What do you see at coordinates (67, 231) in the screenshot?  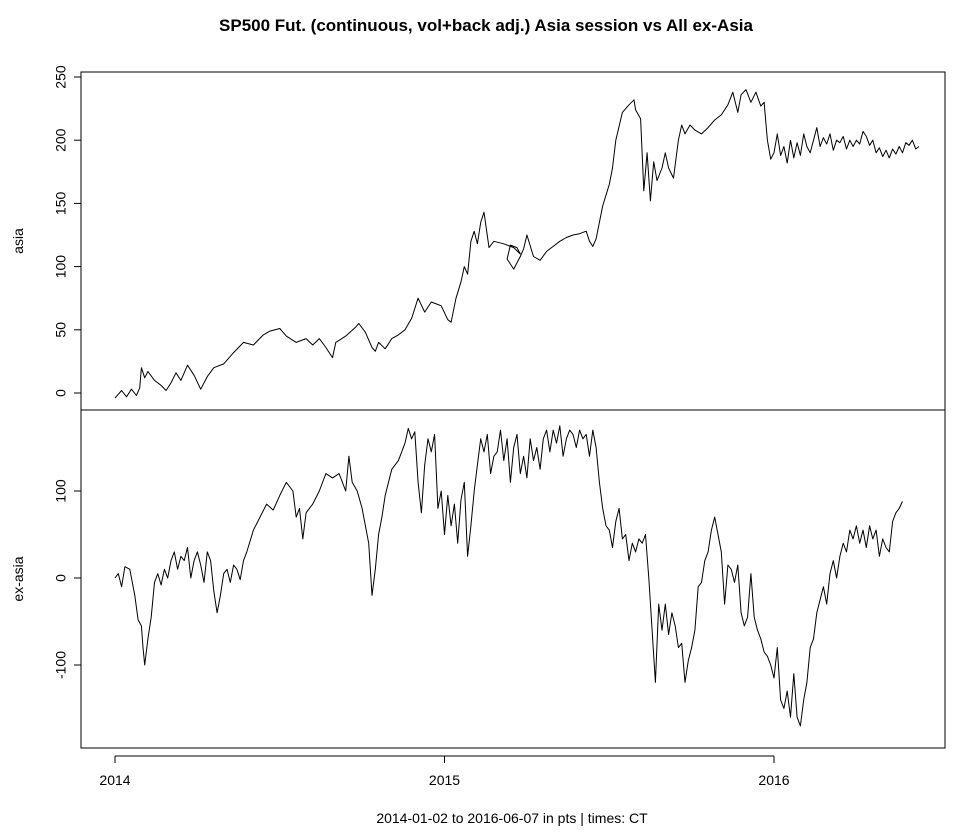 I see `asia-y-axis: 0 50 100 150 200 250` at bounding box center [67, 231].